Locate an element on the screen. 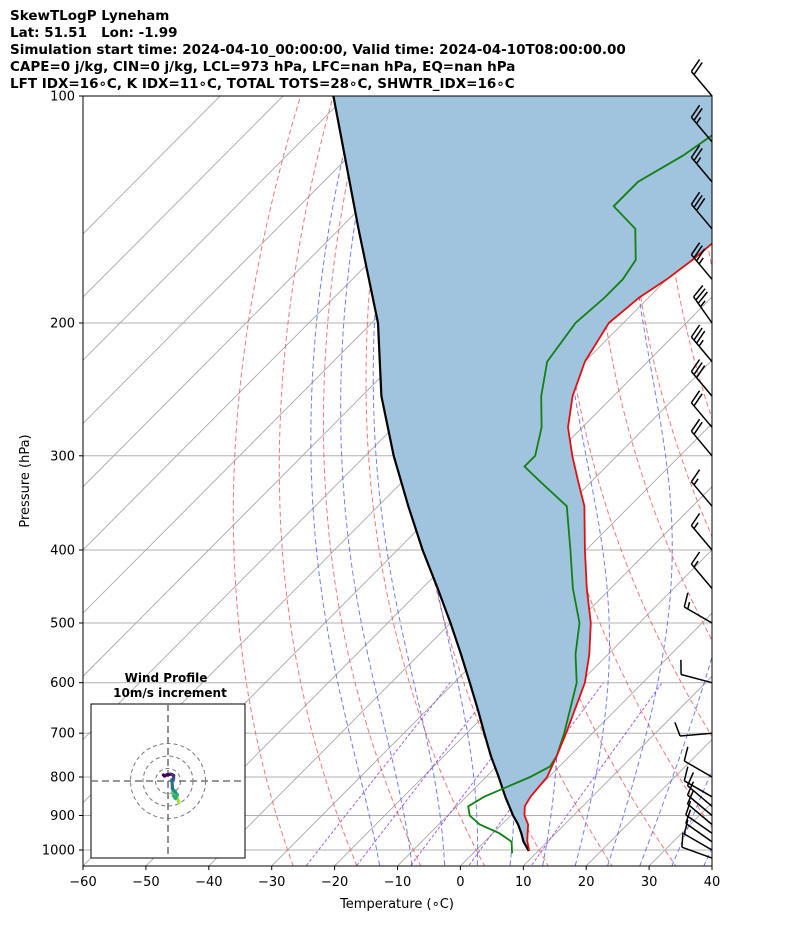 This screenshot has width=794, height=937. x-tick-label: −10 is located at coordinates (397, 882).